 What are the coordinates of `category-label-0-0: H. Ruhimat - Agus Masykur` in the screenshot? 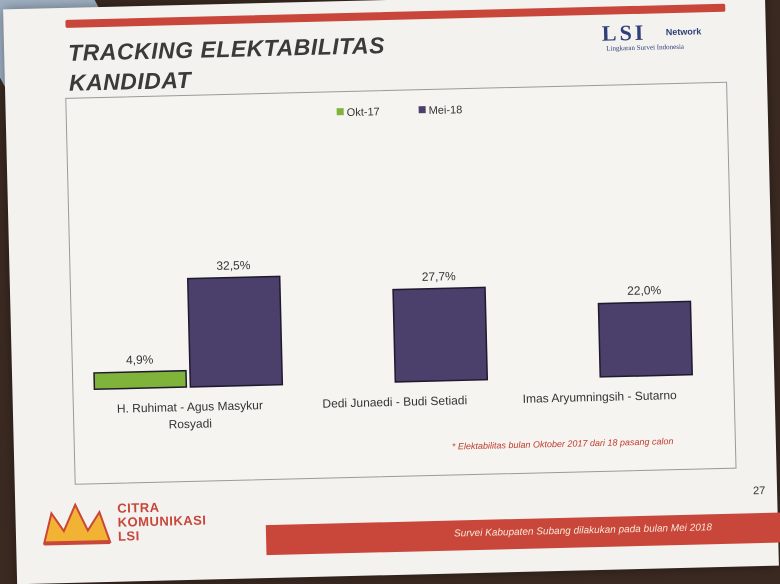 It's located at (190, 407).